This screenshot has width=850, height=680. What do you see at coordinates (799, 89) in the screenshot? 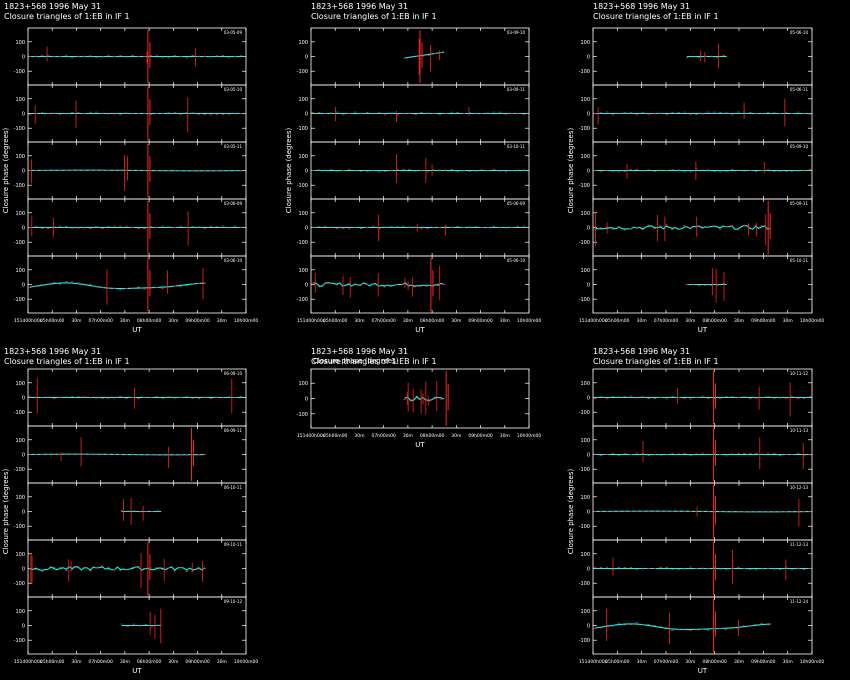
I see `panel-label: 05-06-11` at bounding box center [799, 89].